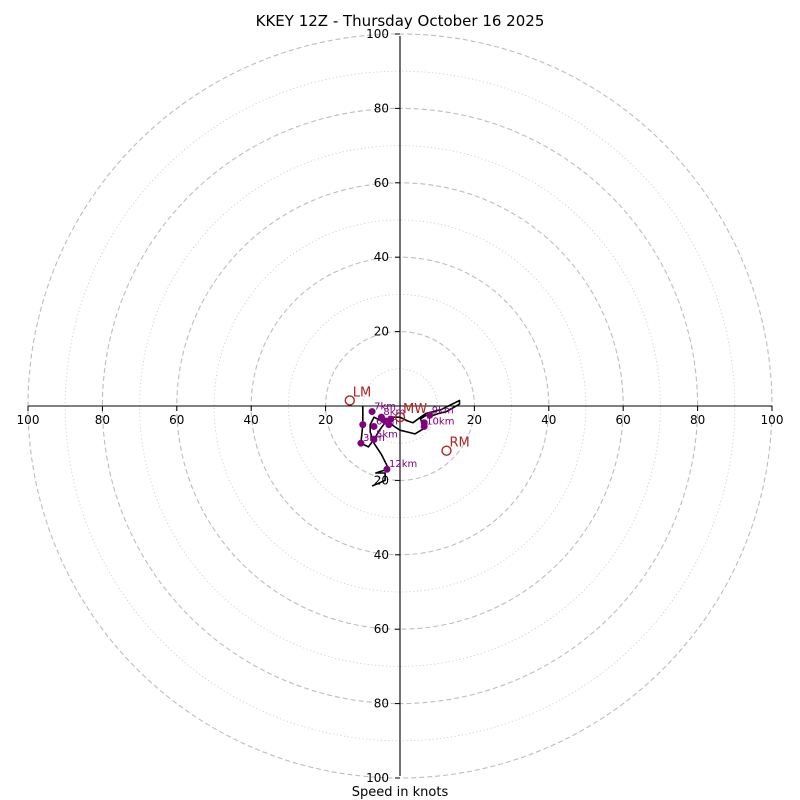 The height and width of the screenshot is (800, 800). Describe the element at coordinates (381, 704) in the screenshot. I see `tick-label-down-80: 80` at that location.